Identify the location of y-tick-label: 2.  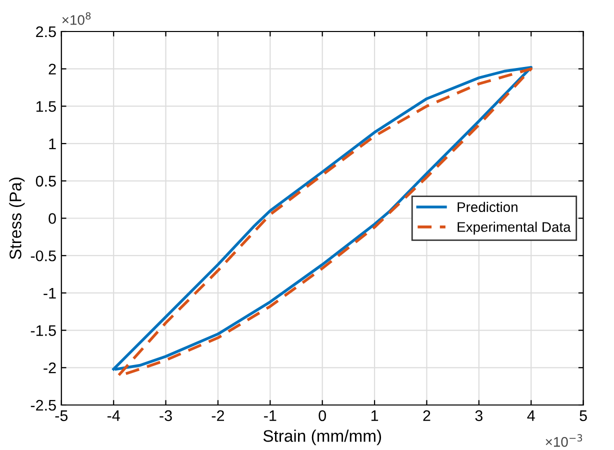
(52, 69).